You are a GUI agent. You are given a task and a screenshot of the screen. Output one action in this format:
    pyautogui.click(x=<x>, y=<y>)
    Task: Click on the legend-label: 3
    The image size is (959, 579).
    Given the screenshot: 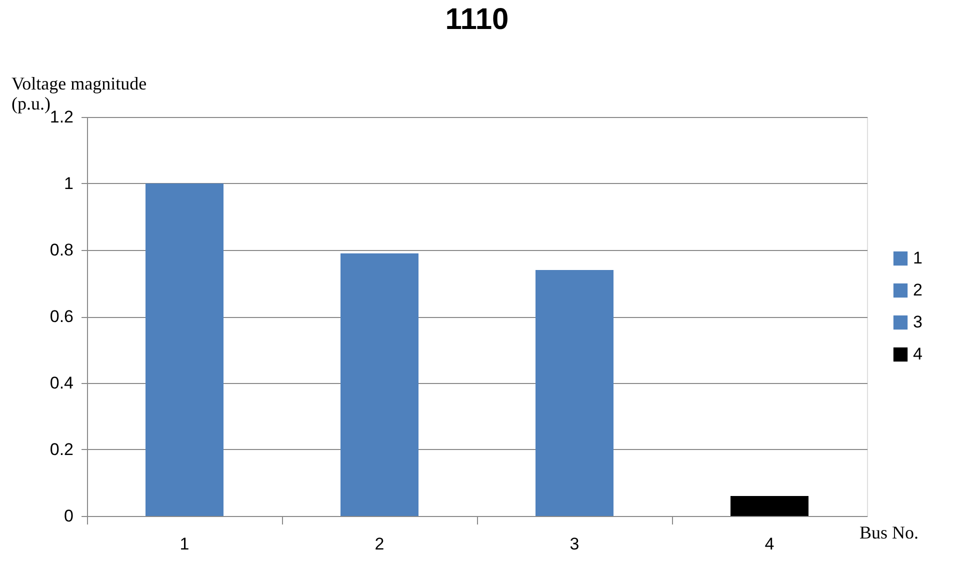 What is the action you would take?
    pyautogui.click(x=917, y=322)
    